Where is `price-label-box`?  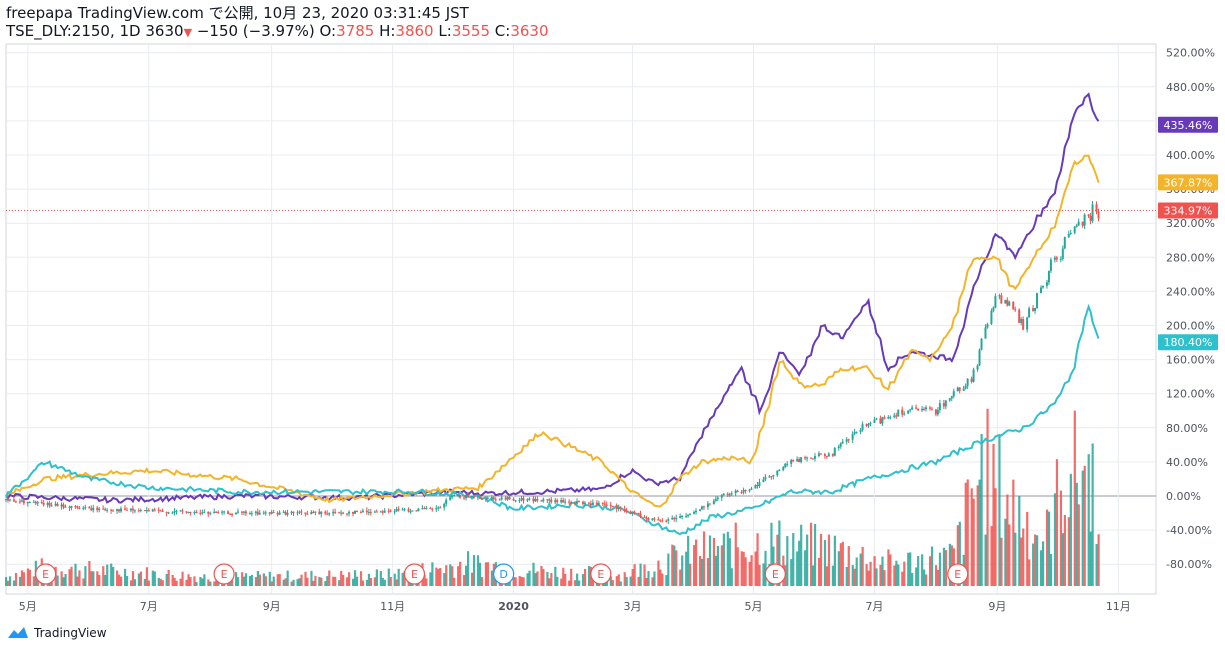 price-label-box is located at coordinates (1188, 182).